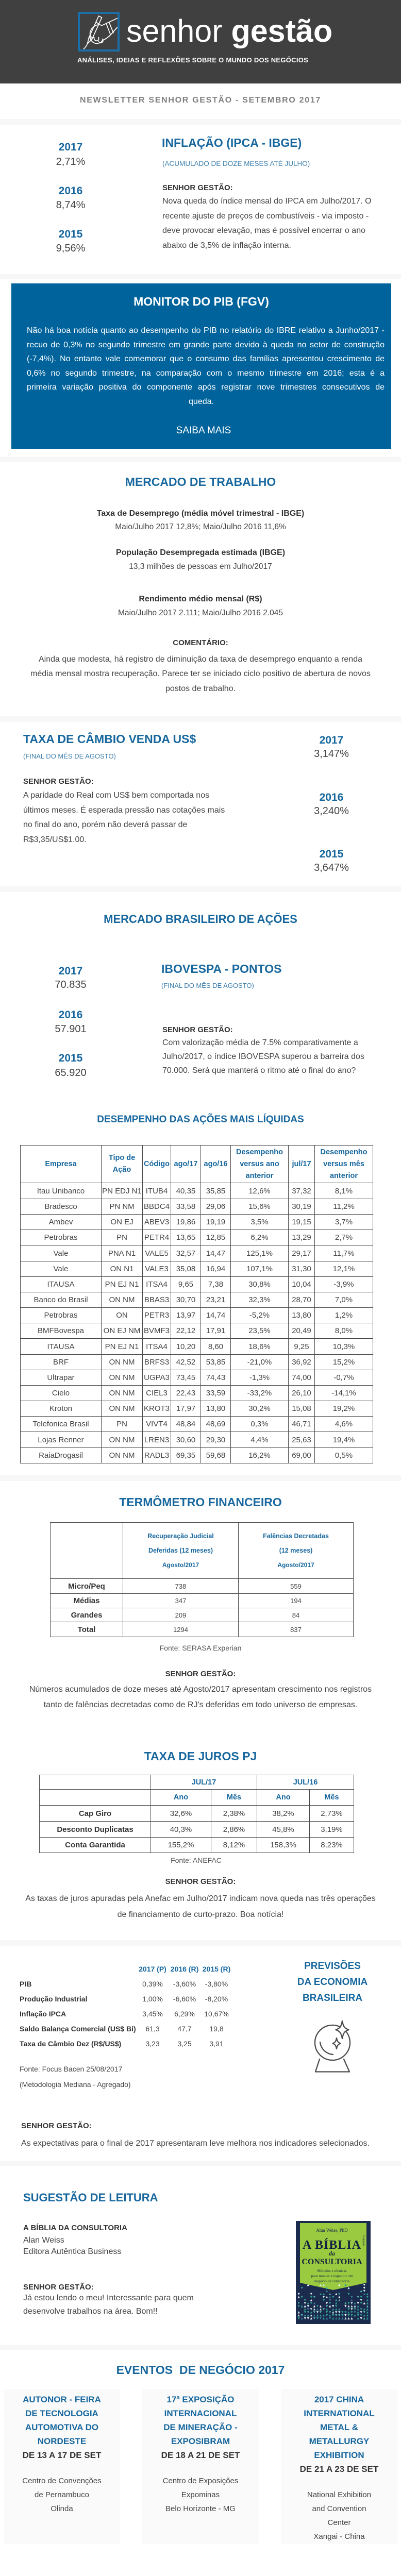  Describe the element at coordinates (332, 2230) in the screenshot. I see `svg-text: Alan Weiss, PhD` at that location.